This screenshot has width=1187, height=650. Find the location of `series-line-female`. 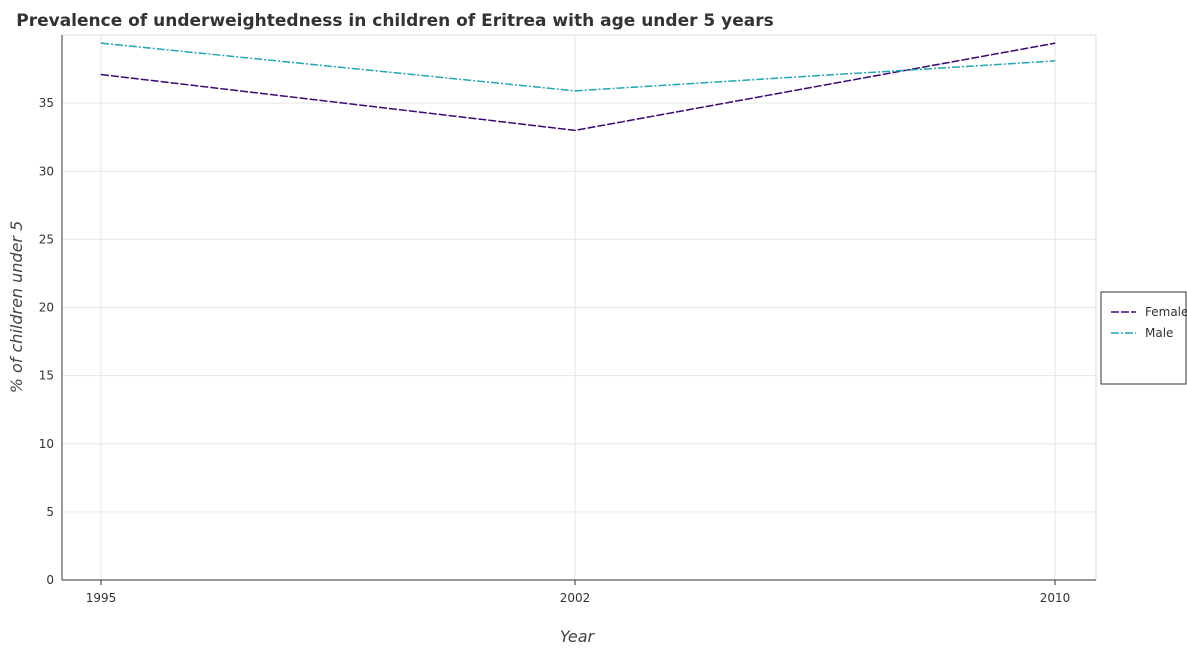

series-line-female is located at coordinates (578, 87).